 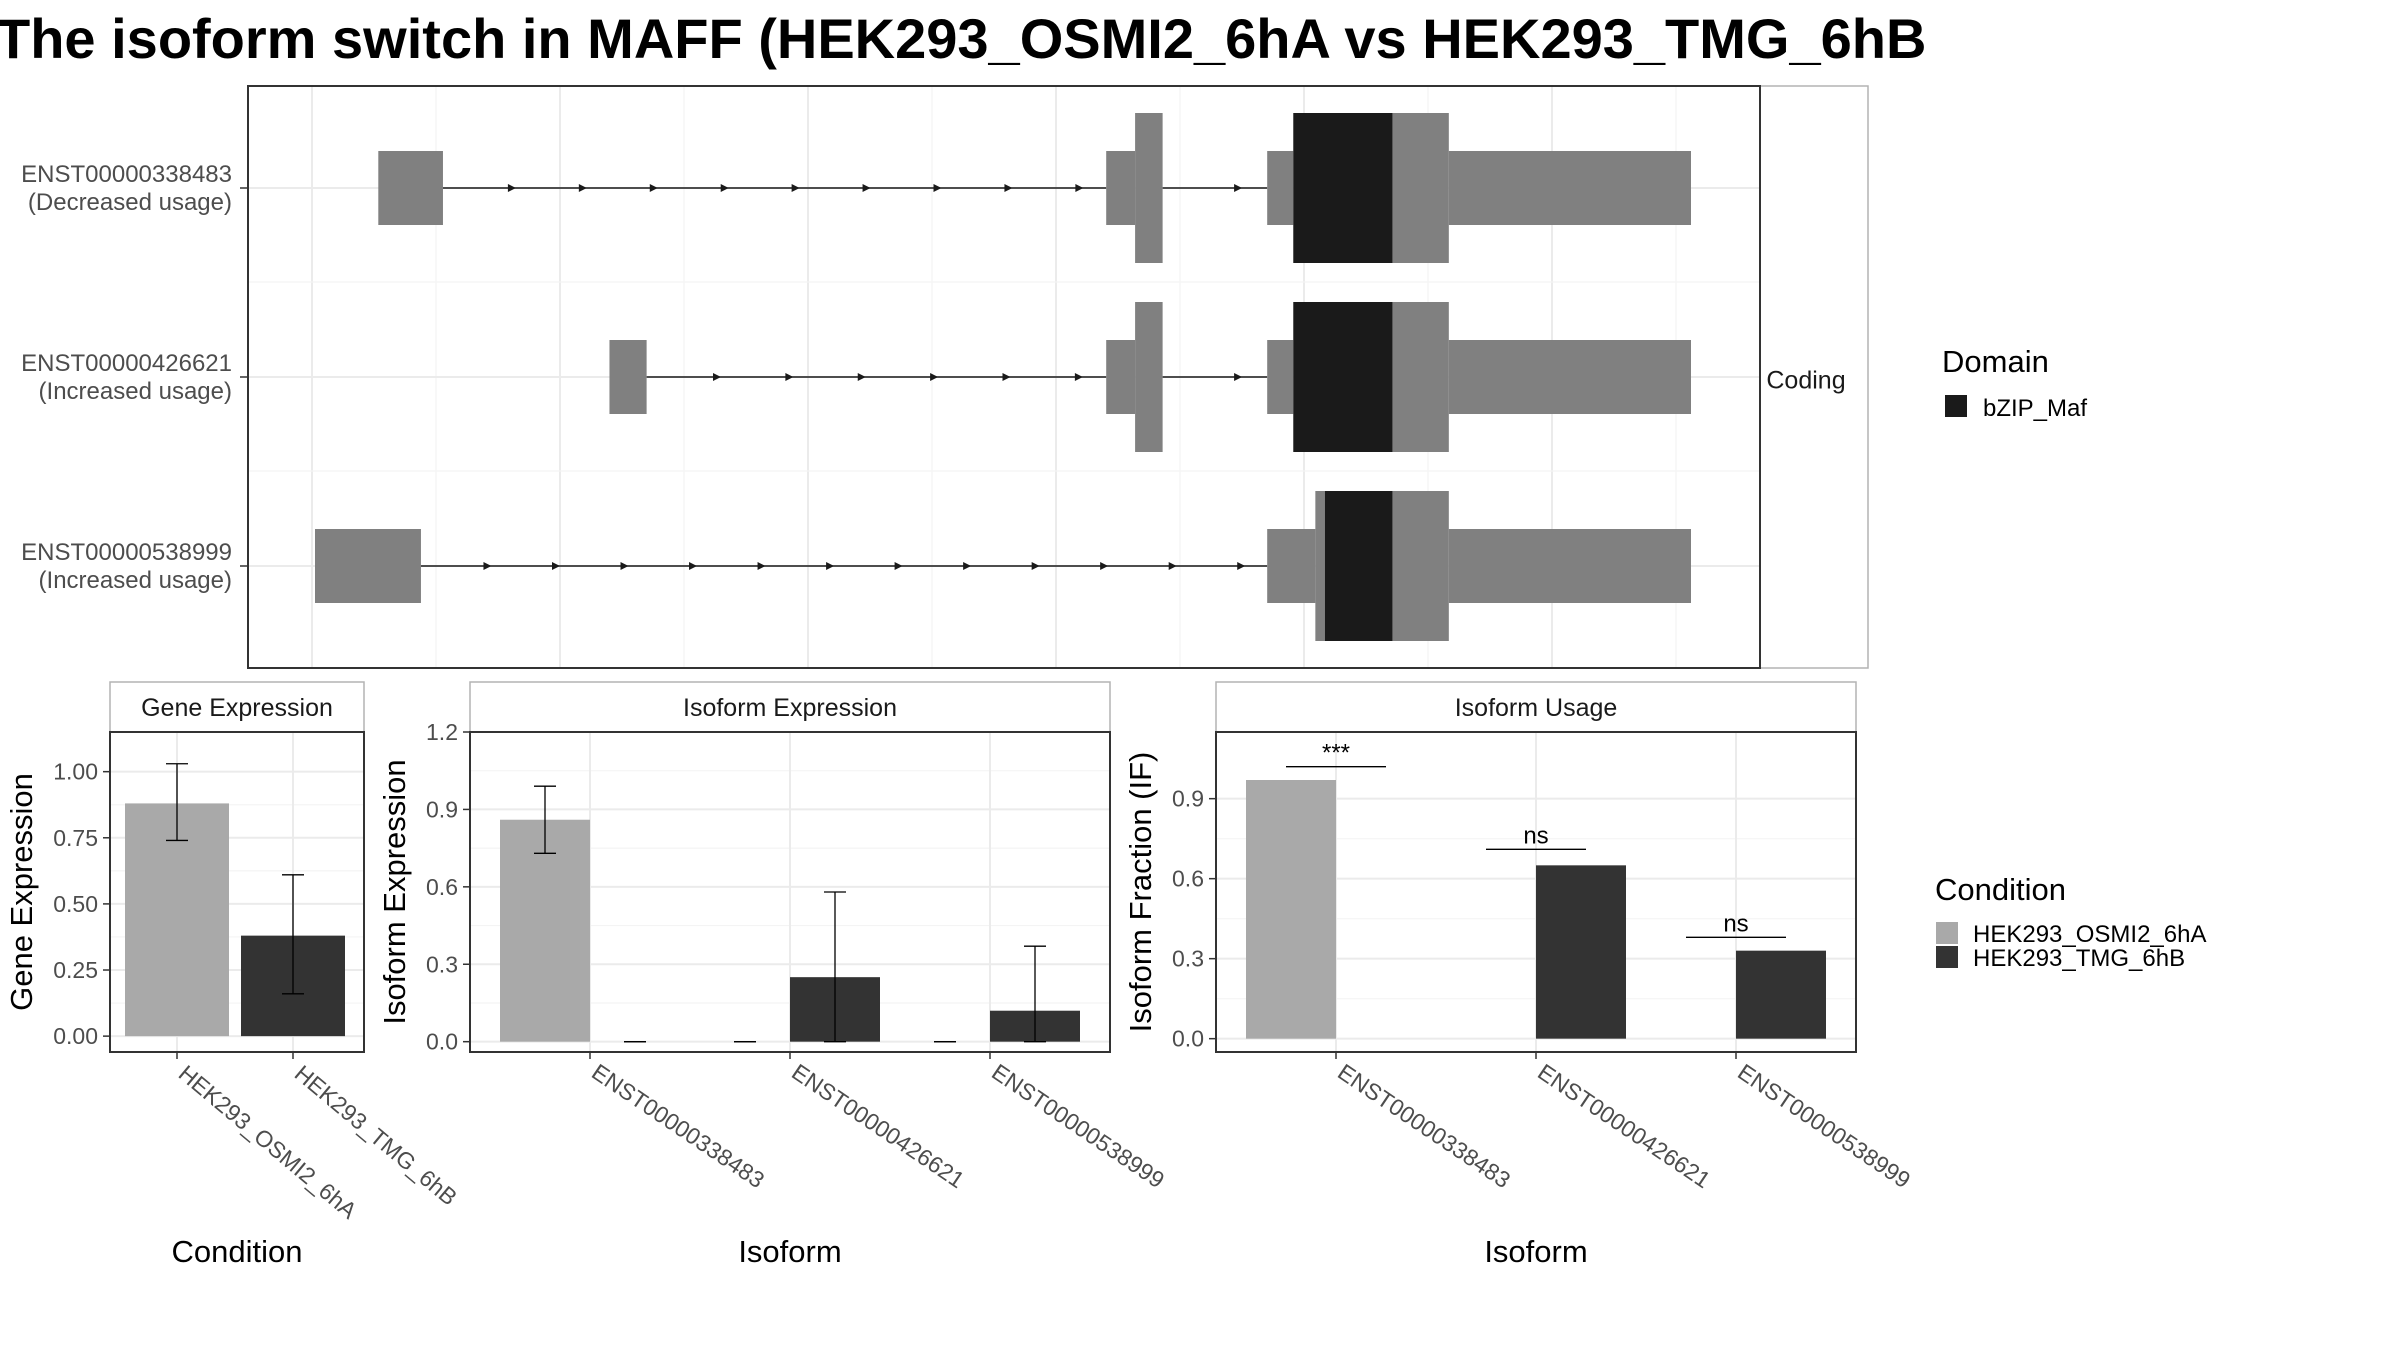 I want to click on condition-legend-key-osmi2, so click(x=1947, y=933).